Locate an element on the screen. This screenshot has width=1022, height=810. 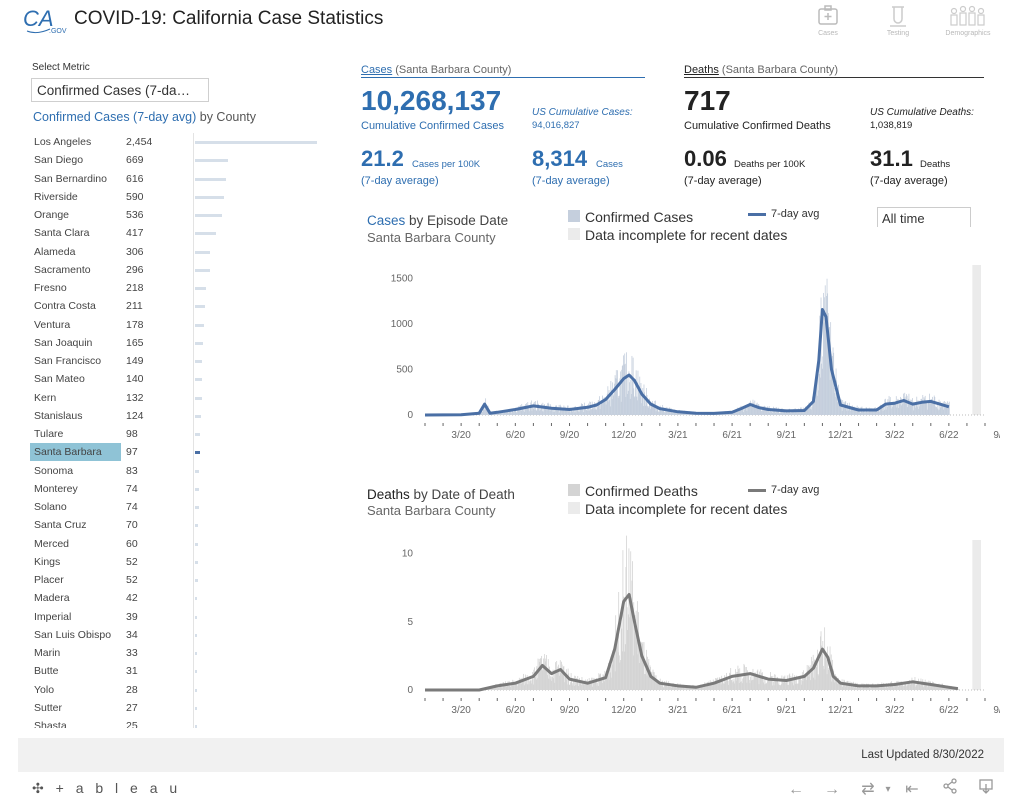
county-row: Yolo 28 is located at coordinates (180, 690).